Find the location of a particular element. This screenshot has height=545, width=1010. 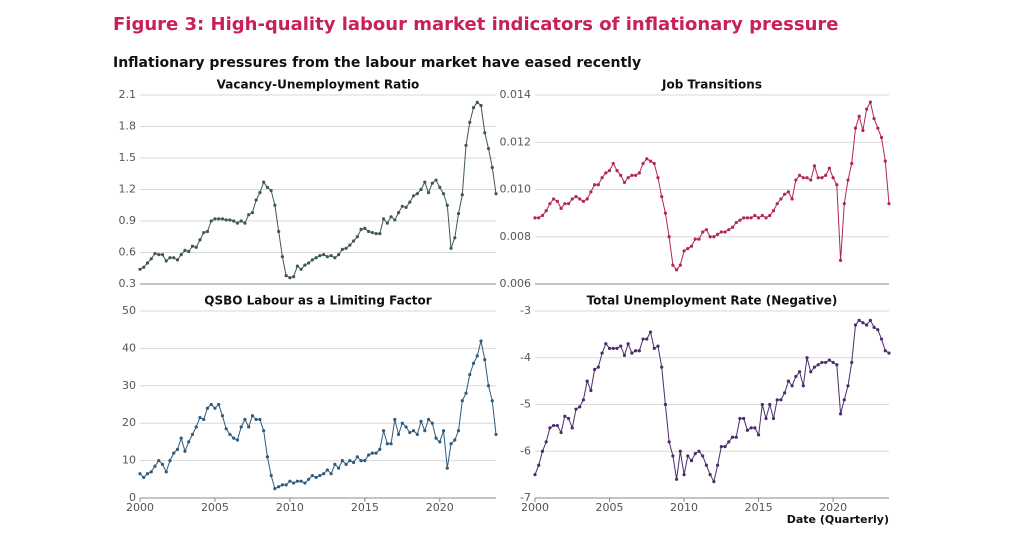

x-tick-label: 2000 is located at coordinates (140, 507).